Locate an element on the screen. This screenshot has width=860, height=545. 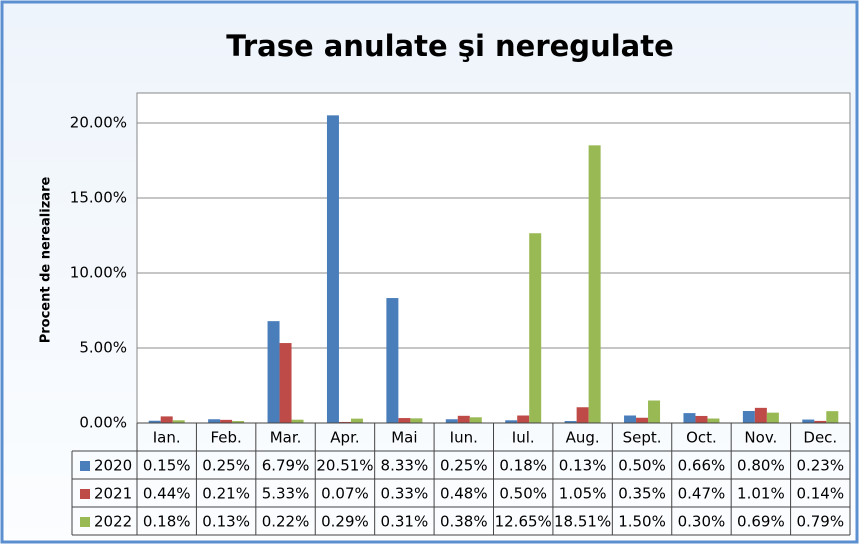
x-tick-label: Dec. is located at coordinates (820, 438).